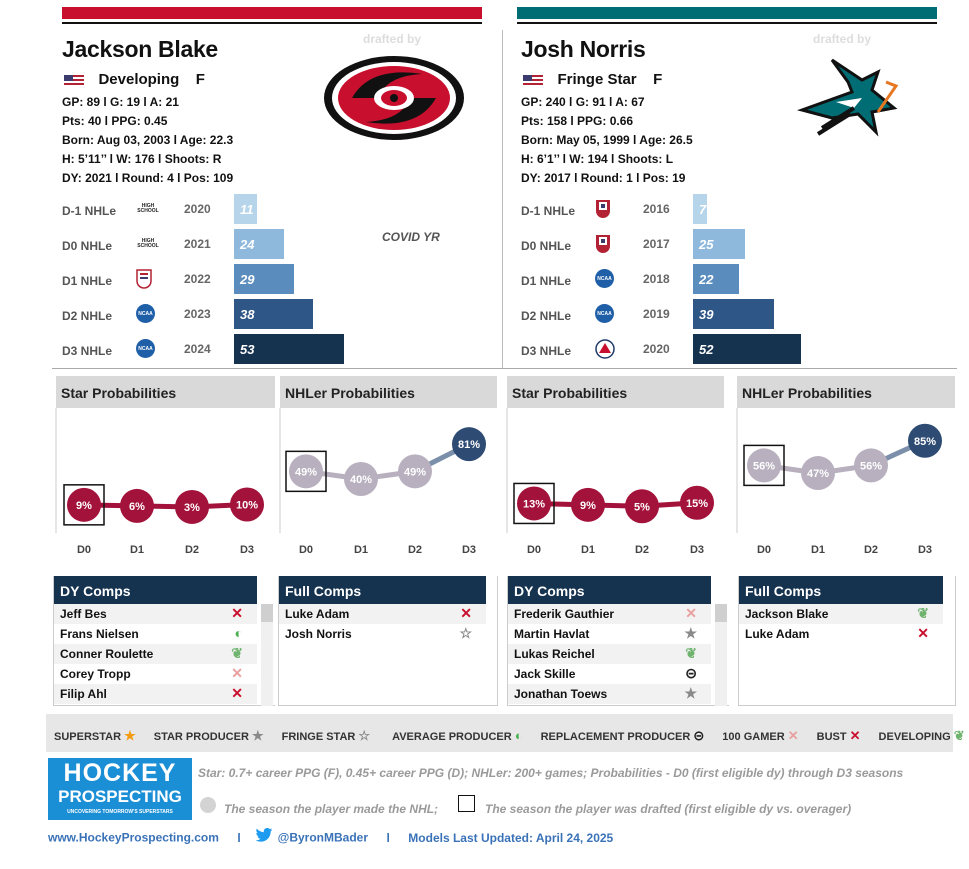 The height and width of the screenshot is (869, 969). What do you see at coordinates (388, 837) in the screenshot?
I see `footer-separator: l` at bounding box center [388, 837].